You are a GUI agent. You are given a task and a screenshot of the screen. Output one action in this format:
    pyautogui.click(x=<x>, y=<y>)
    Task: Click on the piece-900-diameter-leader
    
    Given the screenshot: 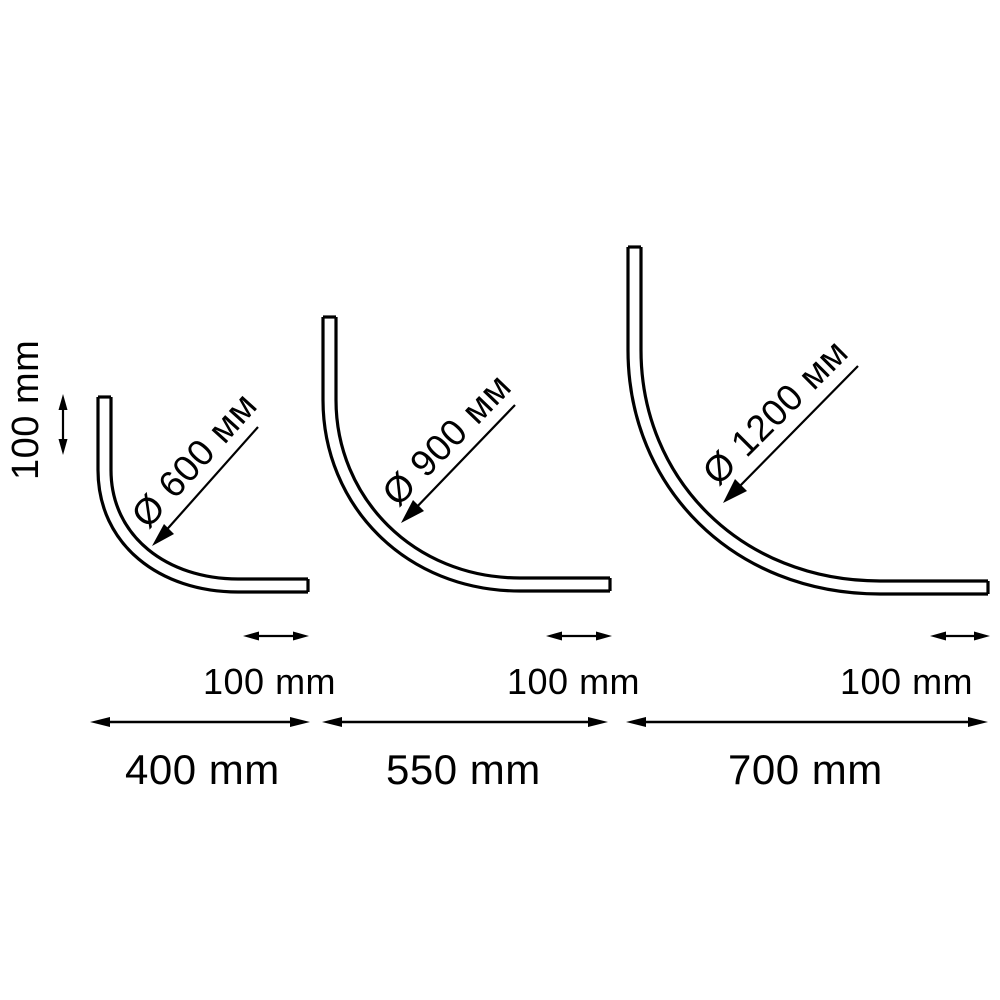 What is the action you would take?
    pyautogui.click(x=458, y=463)
    